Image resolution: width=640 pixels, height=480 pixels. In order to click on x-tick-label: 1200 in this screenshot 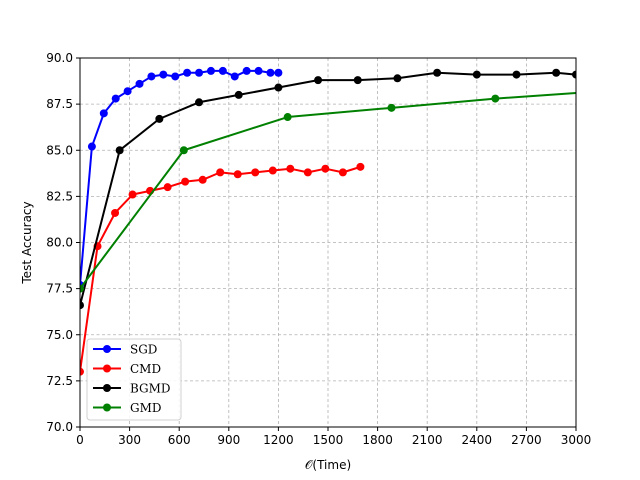, I will do `click(278, 440)`.